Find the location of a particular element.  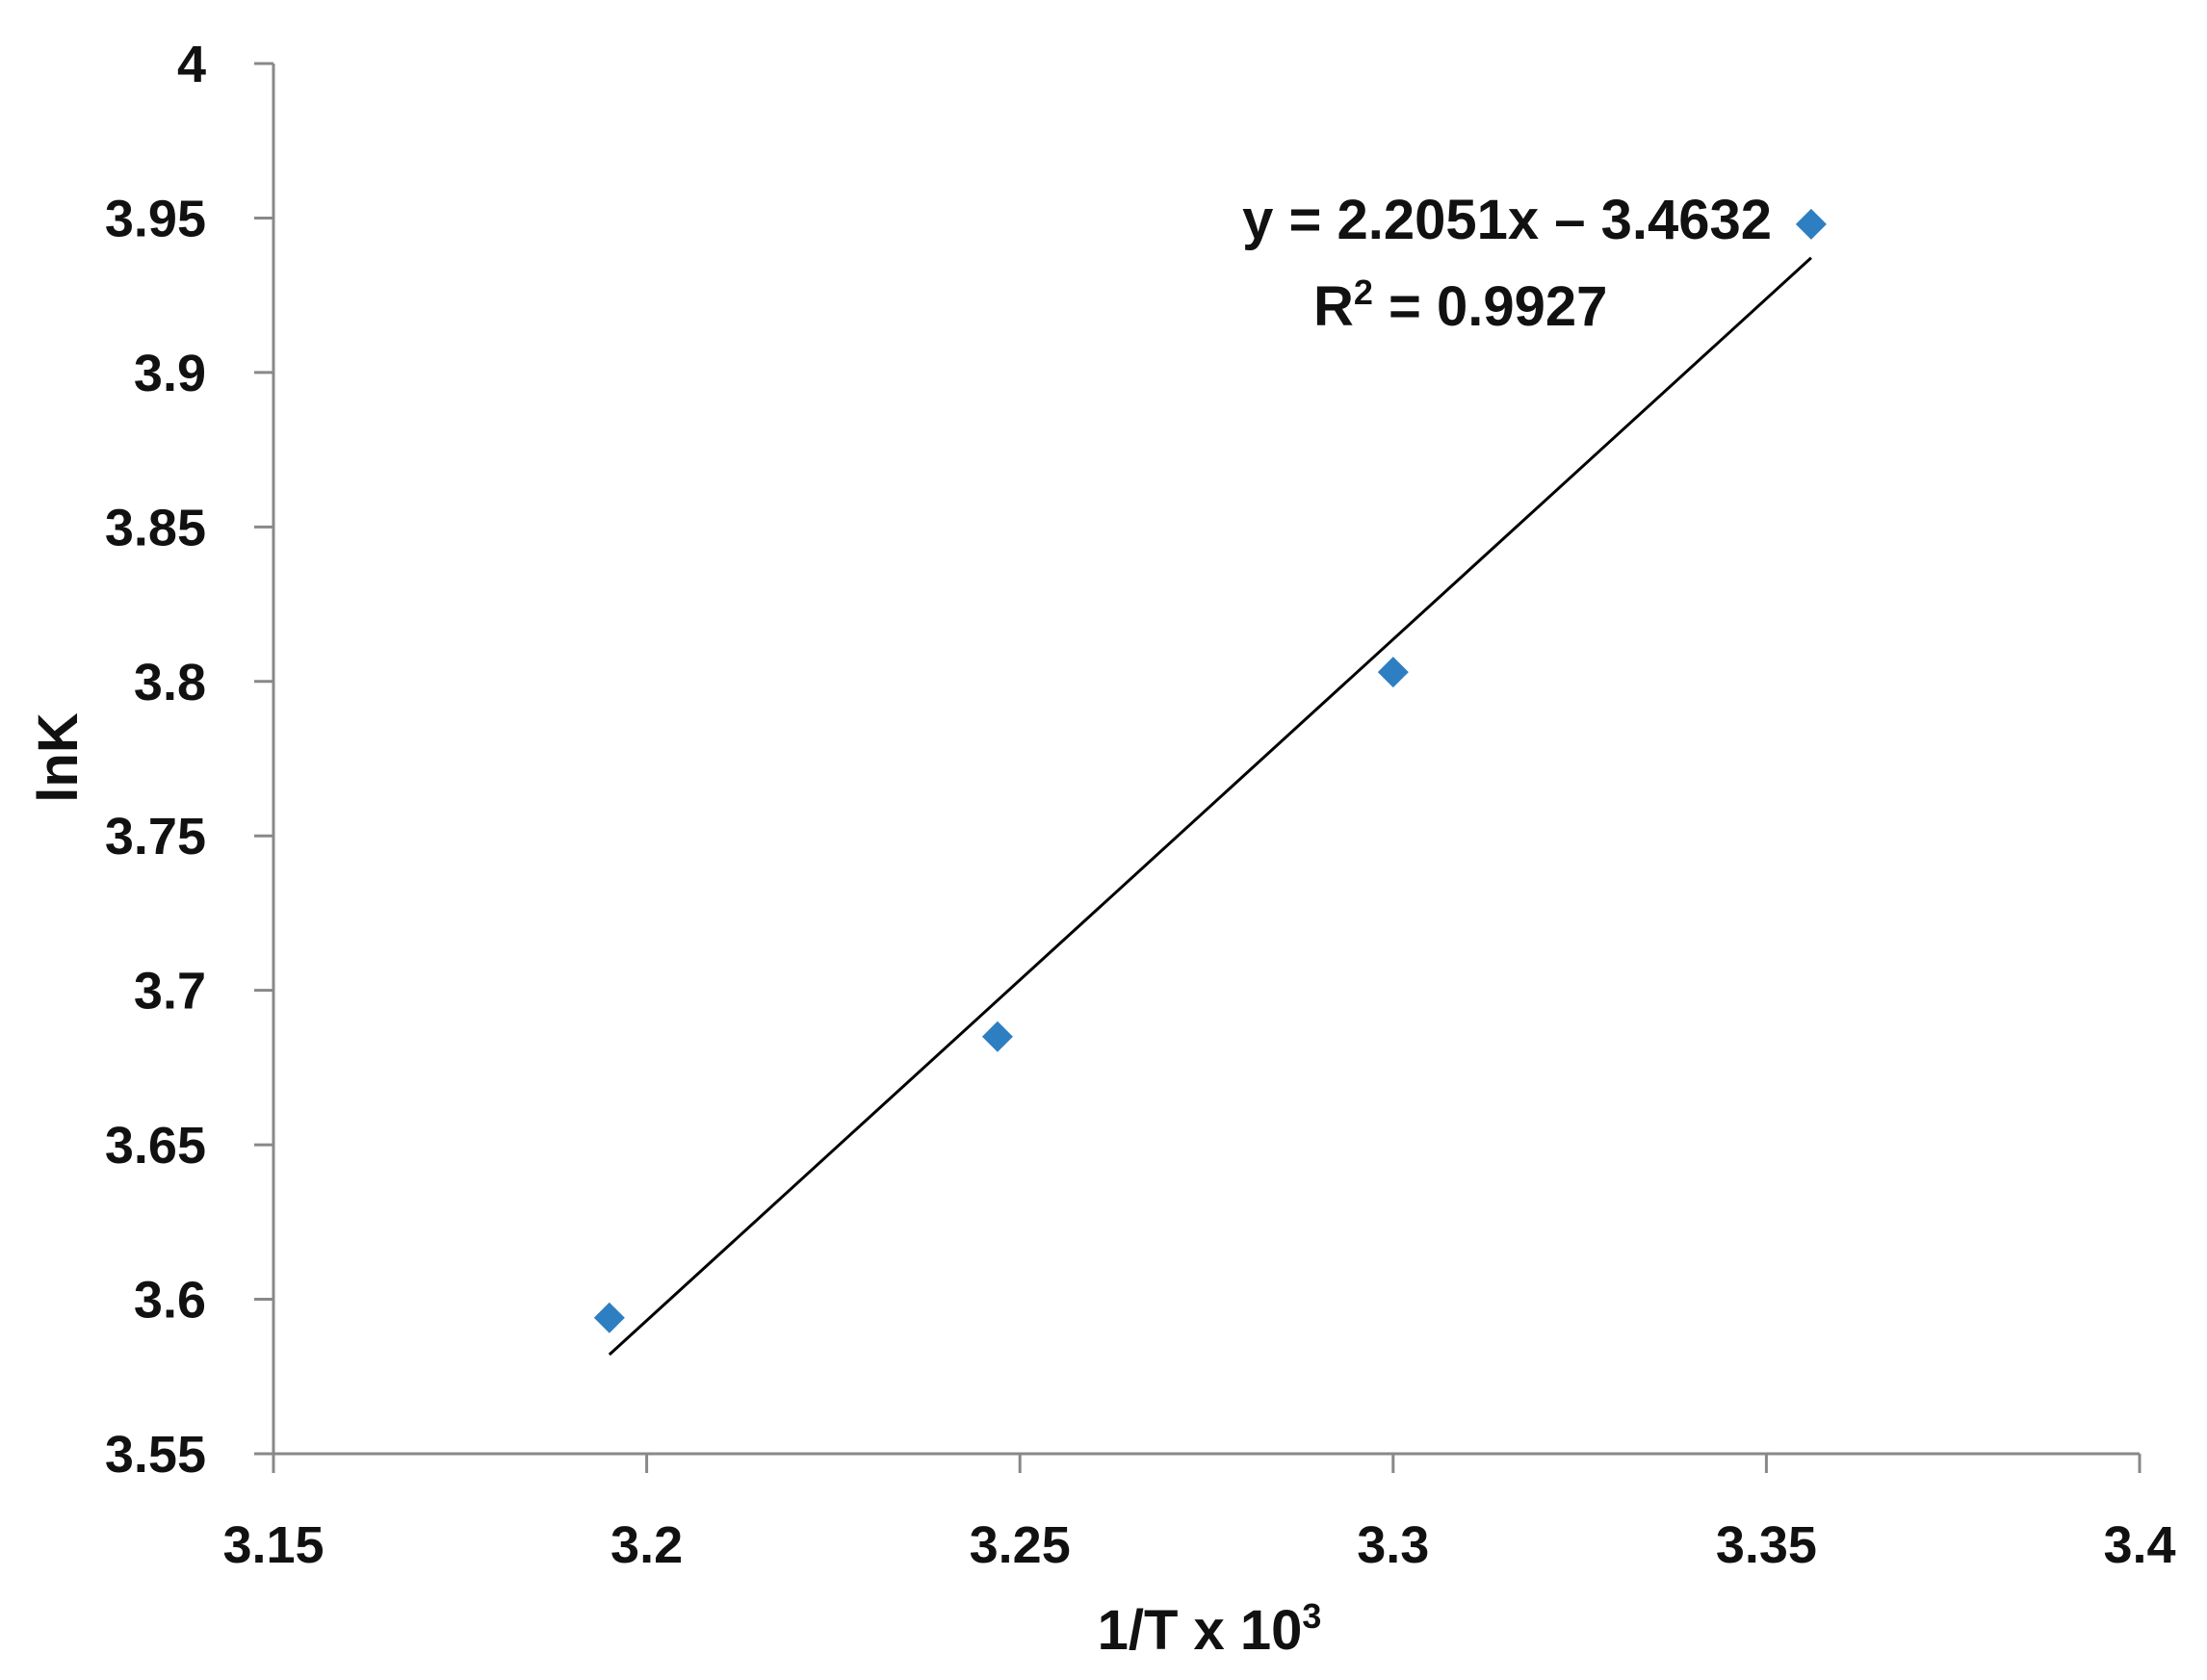

x-tick-label: 3.35 is located at coordinates (1766, 1545).